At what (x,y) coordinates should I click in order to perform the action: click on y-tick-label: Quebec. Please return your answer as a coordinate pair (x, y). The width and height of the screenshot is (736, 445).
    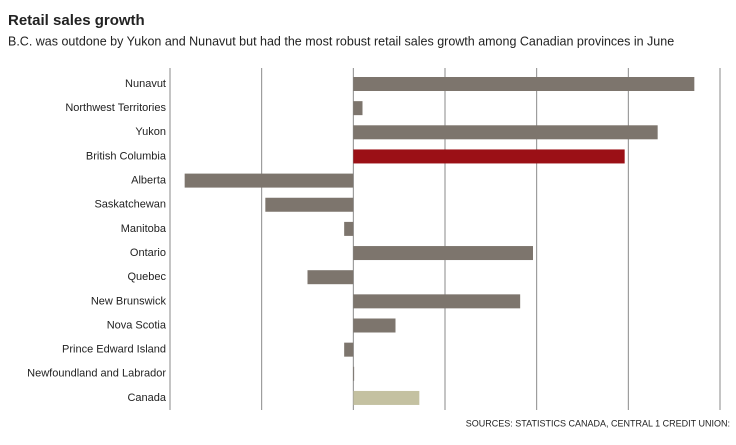
    Looking at the image, I should click on (146, 277).